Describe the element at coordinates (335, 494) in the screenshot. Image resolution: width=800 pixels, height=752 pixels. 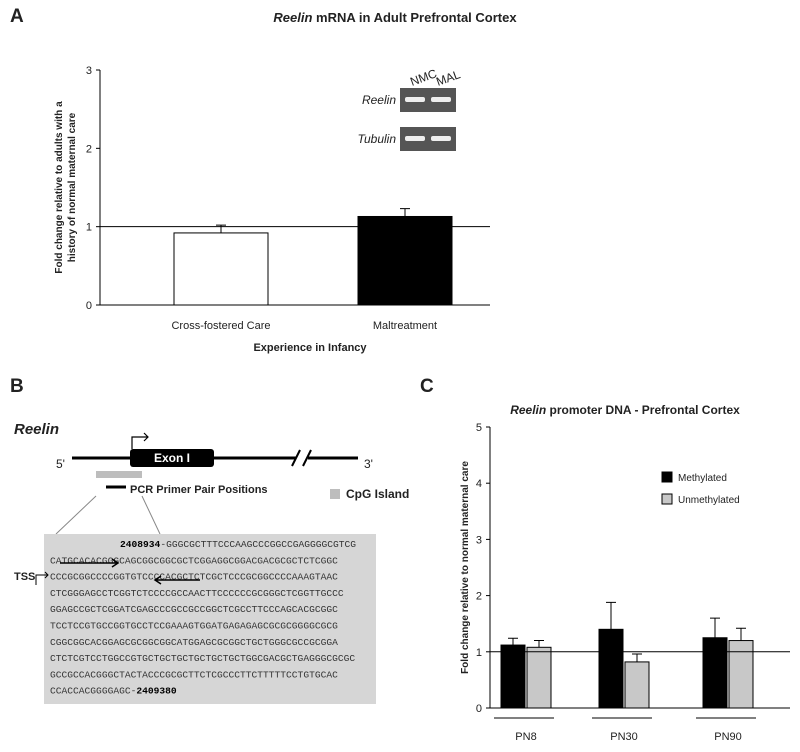
I see `cpg-legend-swatch` at that location.